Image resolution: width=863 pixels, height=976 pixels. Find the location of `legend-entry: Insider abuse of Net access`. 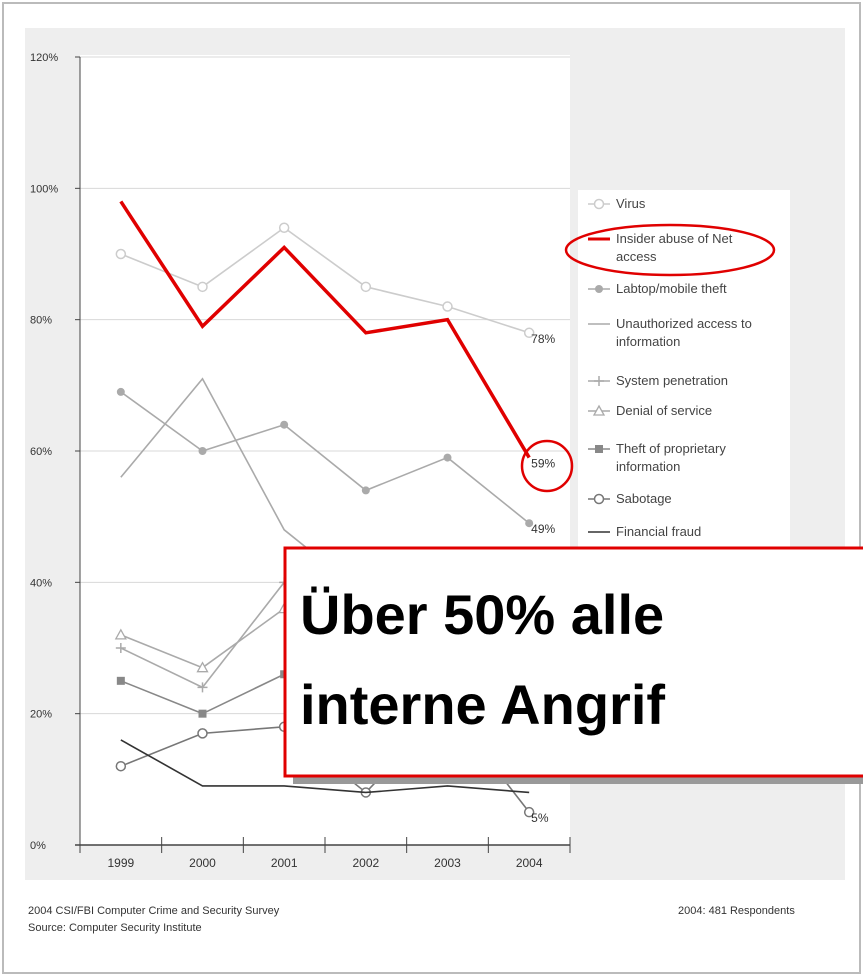

legend-entry: Insider abuse of Net access is located at coordinates (684, 248).